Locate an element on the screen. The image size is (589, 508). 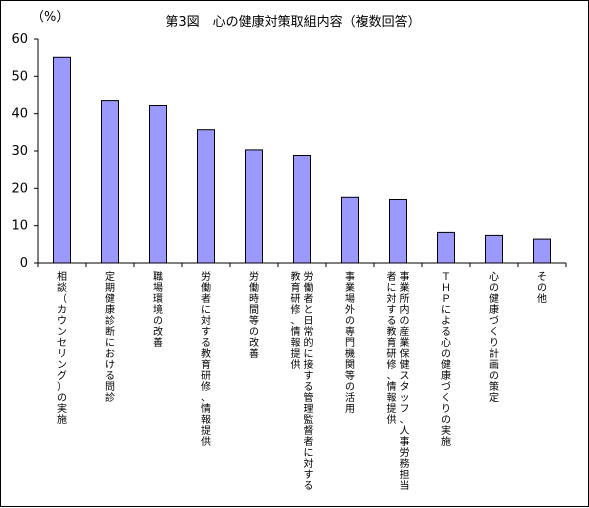
category-label-line: 労働時間等の改善 is located at coordinates (254, 315).